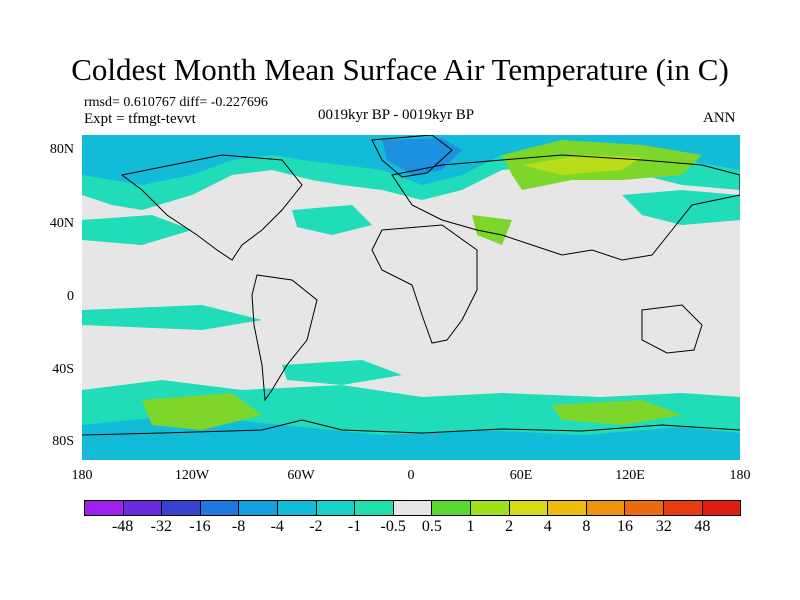  What do you see at coordinates (424, 284) in the screenshot?
I see `africa-outline` at bounding box center [424, 284].